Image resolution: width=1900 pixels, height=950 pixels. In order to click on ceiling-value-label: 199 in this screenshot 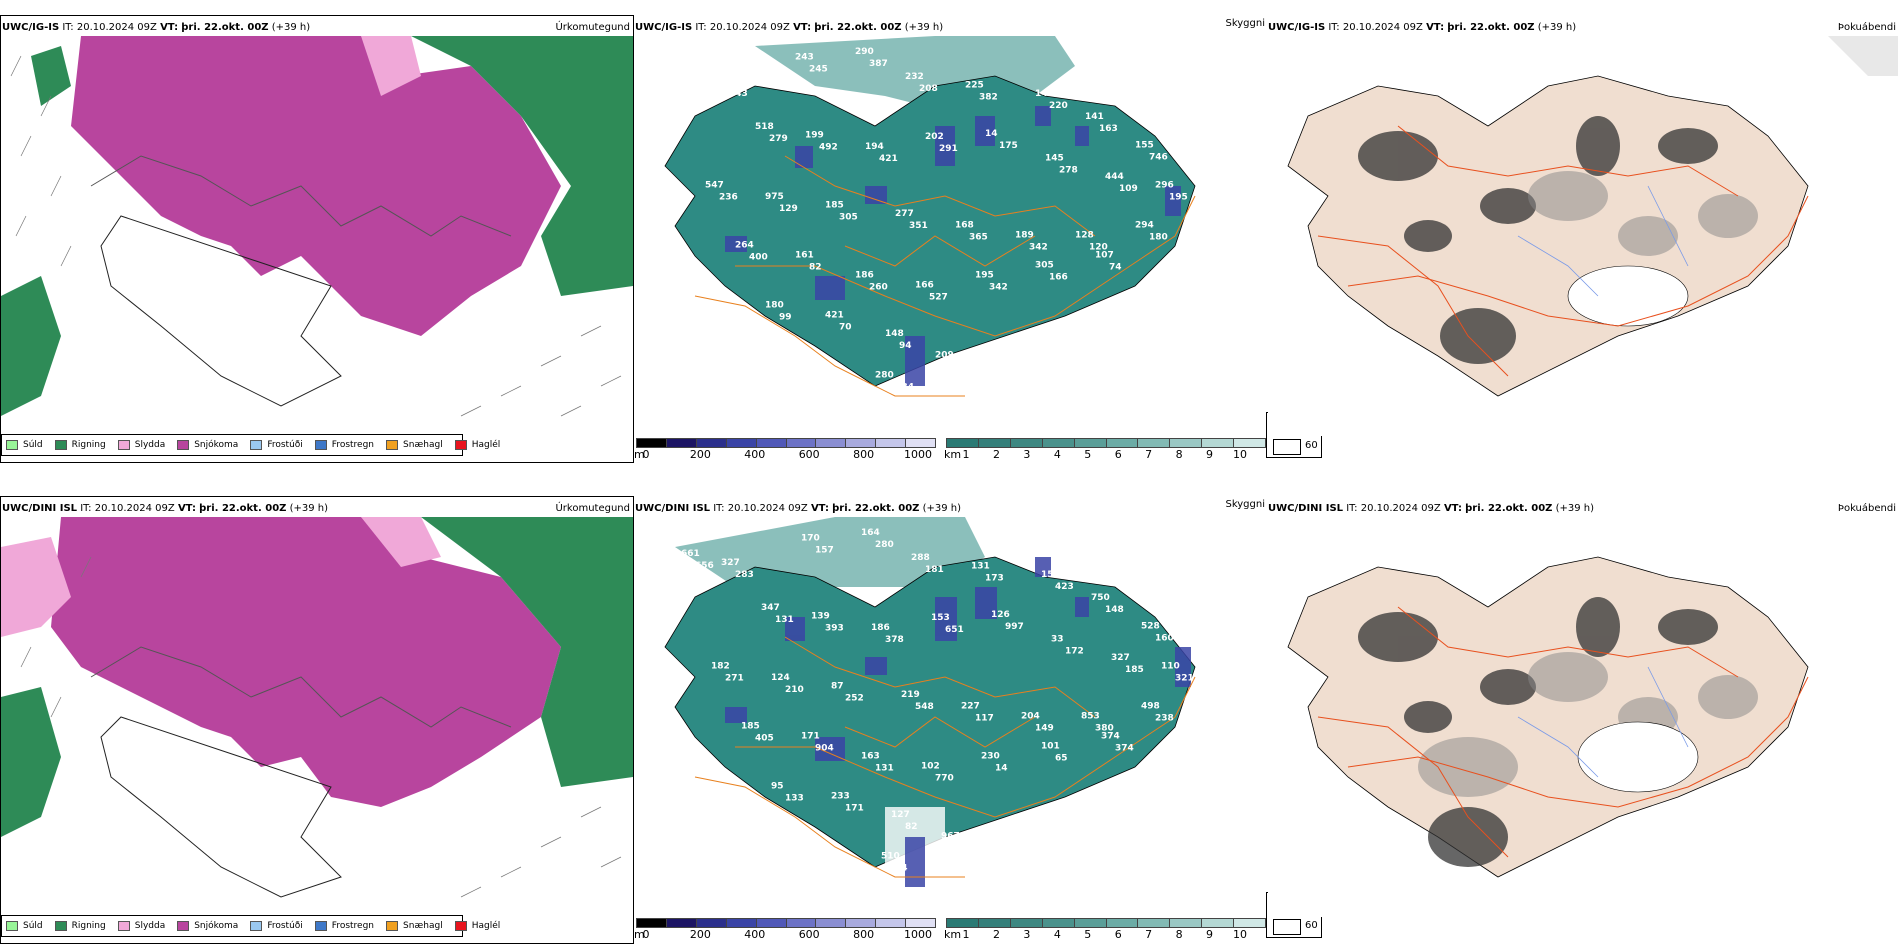, I will do `click(814, 136)`.